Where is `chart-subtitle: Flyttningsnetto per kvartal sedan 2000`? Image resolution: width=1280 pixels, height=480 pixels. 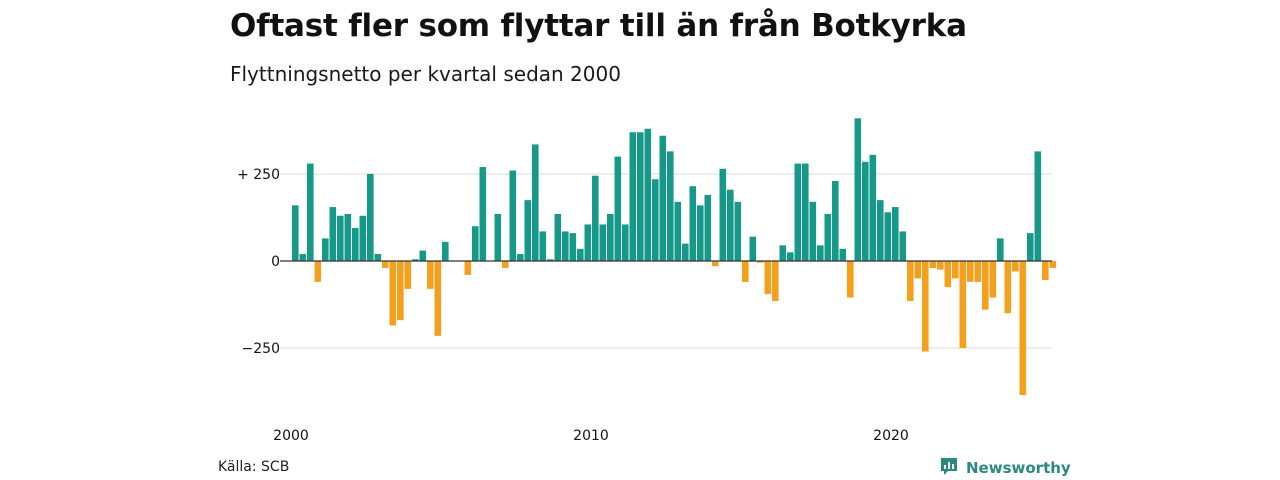 chart-subtitle: Flyttningsnetto per kvartal sedan 2000 is located at coordinates (425, 74).